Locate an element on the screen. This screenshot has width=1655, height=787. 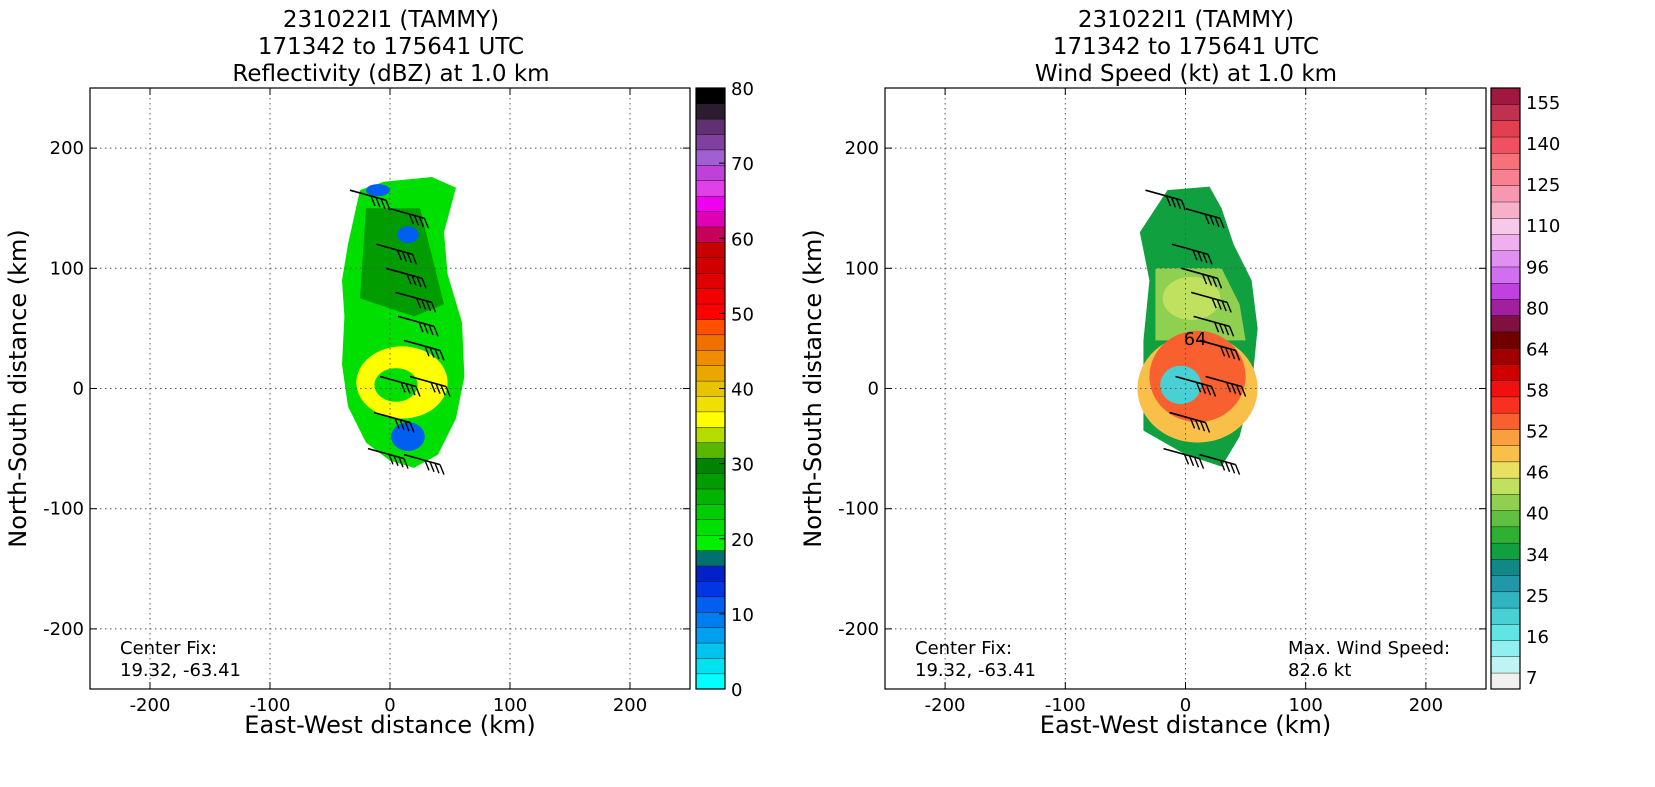
colorbar-tick-label: 80 is located at coordinates (1537, 308).